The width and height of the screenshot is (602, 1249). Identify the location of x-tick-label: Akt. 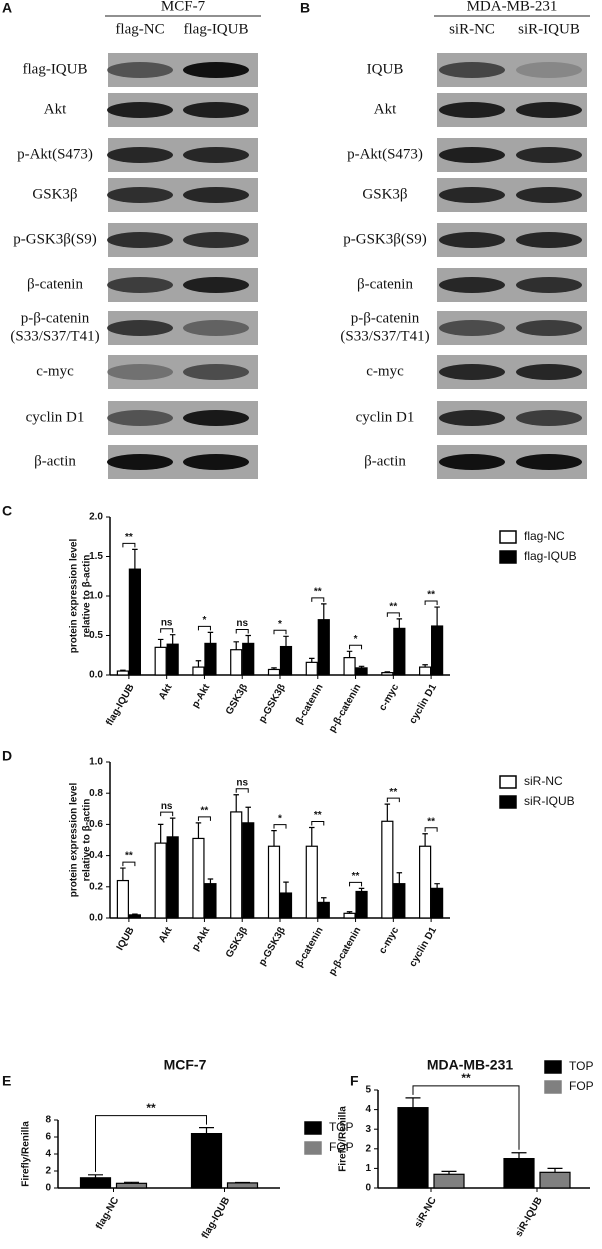
(166, 692).